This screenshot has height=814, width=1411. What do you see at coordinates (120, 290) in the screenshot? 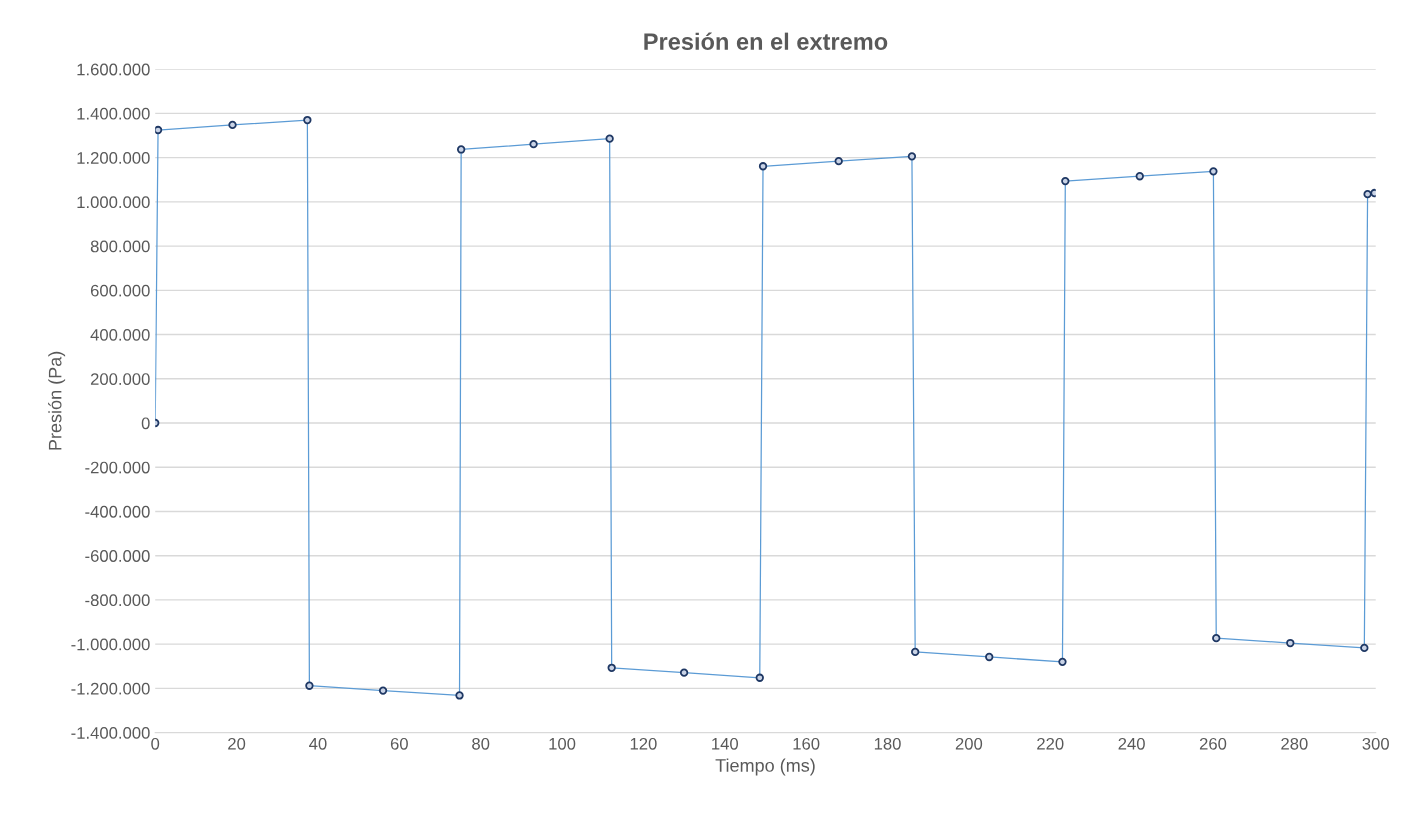
I see `y-tick-label: 600.000` at bounding box center [120, 290].